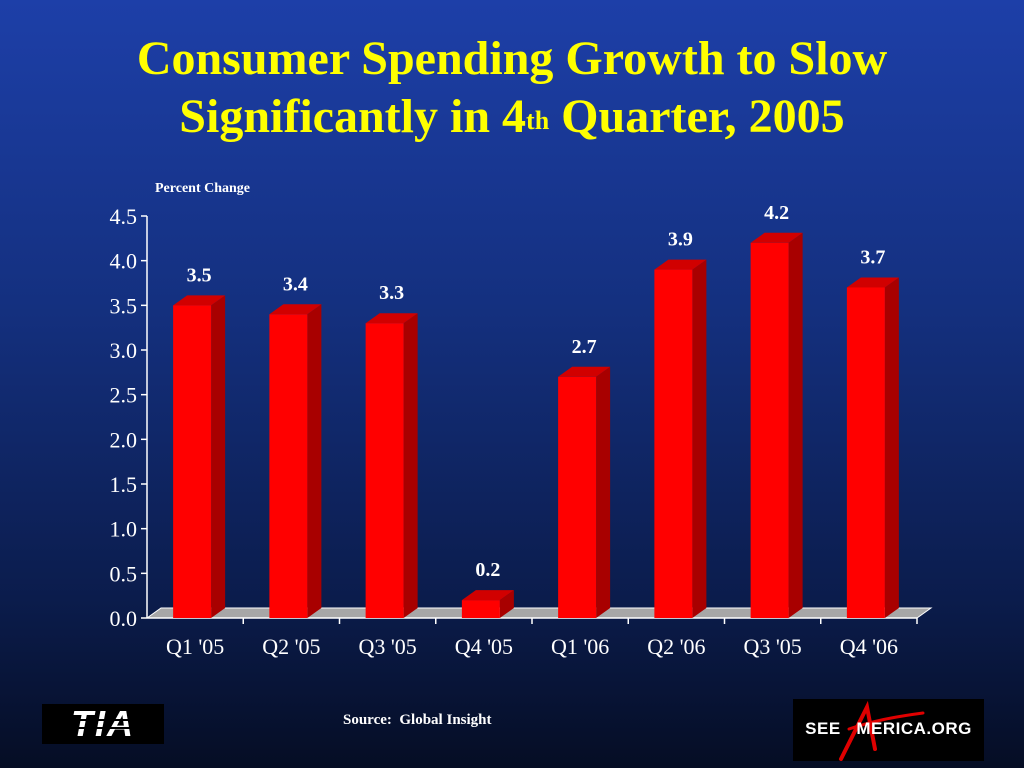  I want to click on data-label: 3.9, so click(680, 240).